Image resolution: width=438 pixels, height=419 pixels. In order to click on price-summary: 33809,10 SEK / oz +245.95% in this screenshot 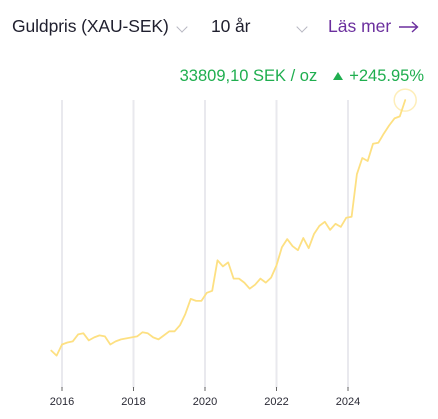, I will do `click(302, 76)`.